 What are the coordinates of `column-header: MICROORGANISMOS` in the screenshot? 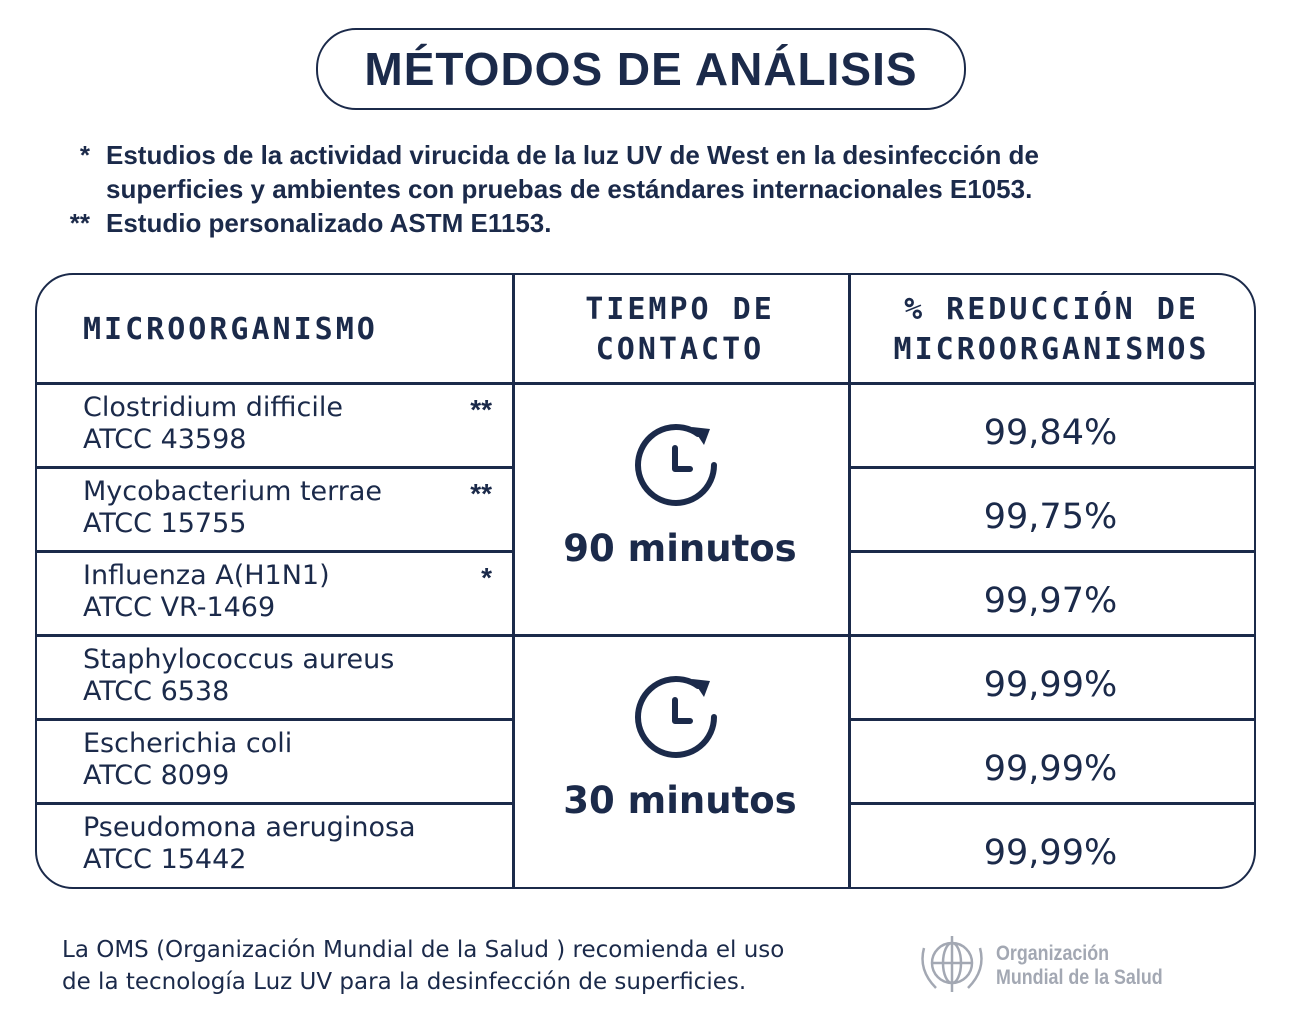 It's located at (1051, 349).